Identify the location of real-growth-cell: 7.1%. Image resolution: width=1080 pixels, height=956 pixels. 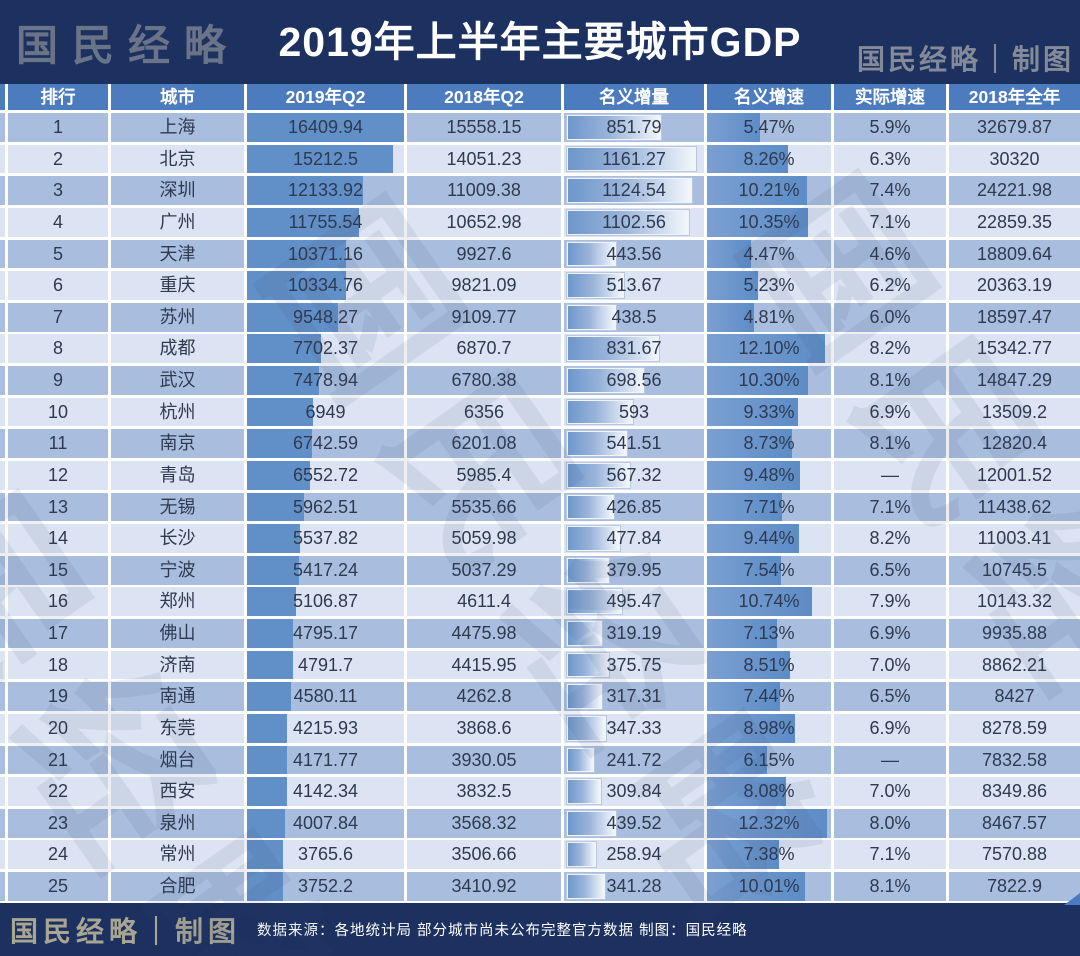
(890, 507).